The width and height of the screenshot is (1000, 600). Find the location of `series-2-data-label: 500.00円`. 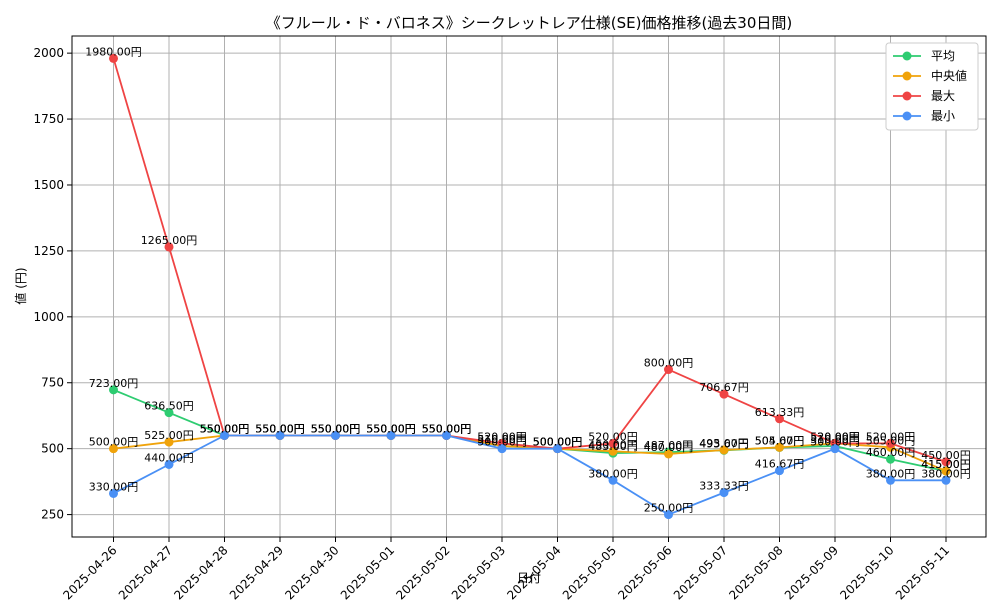

series-2-data-label: 500.00円 is located at coordinates (558, 442).